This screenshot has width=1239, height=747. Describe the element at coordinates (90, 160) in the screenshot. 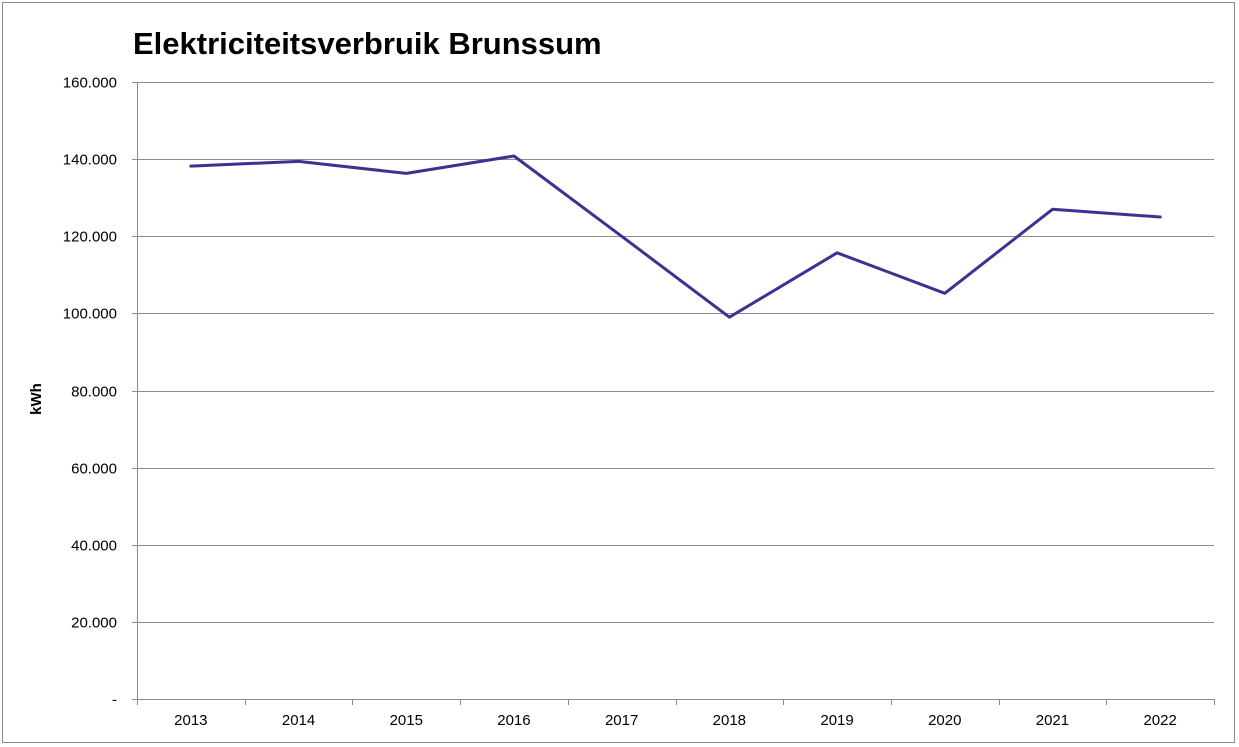

I see `y-tick-label: 140.000` at that location.